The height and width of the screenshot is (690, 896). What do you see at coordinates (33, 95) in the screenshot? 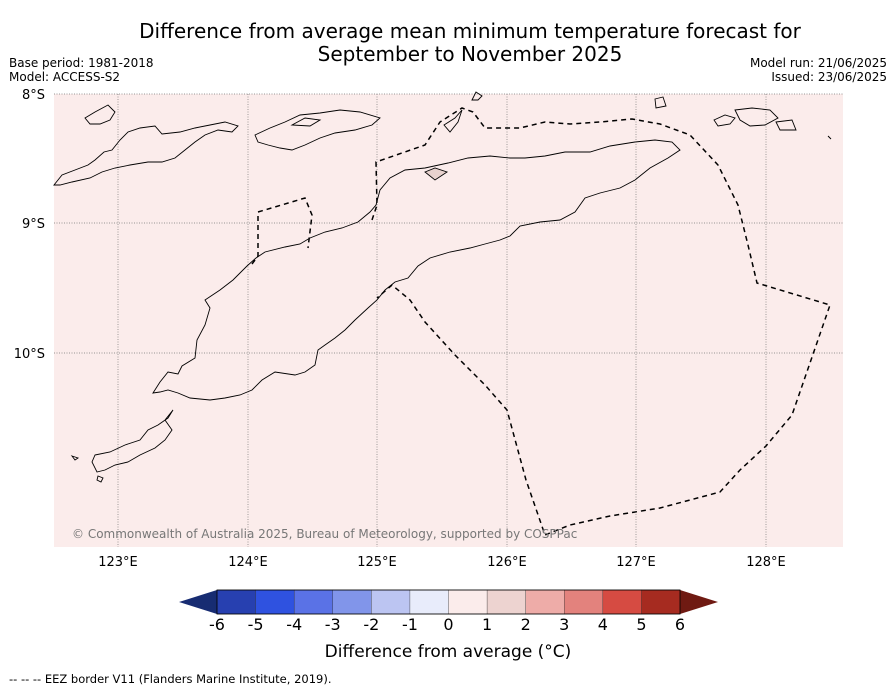
I see `lat-label-8s: 8°S` at bounding box center [33, 95].